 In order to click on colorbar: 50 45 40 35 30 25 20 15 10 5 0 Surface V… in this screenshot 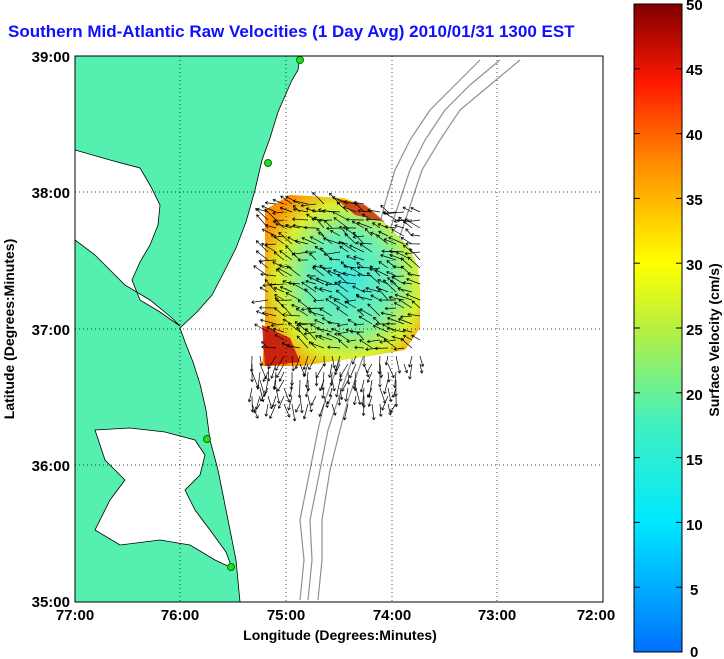, I will do `click(677, 329)`.